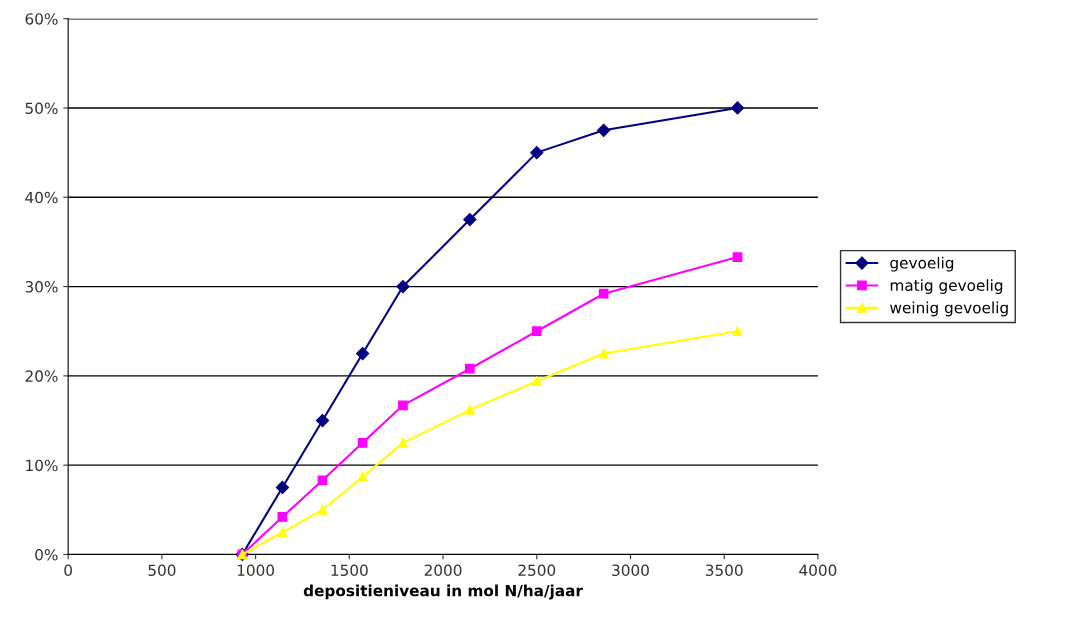 Image resolution: width=1065 pixels, height=623 pixels. I want to click on y-tick-label: 10%, so click(42, 465).